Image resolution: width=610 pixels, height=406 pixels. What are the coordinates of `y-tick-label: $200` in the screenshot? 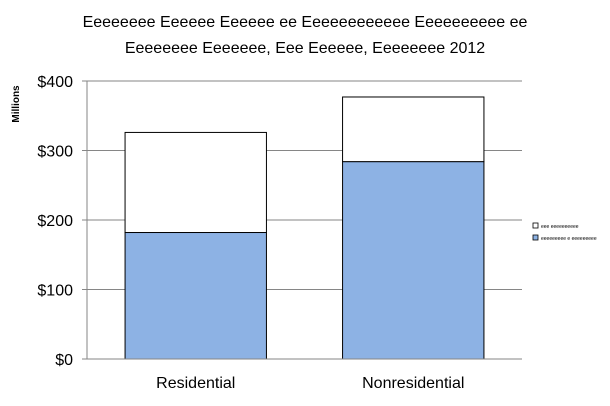 It's located at (55, 221).